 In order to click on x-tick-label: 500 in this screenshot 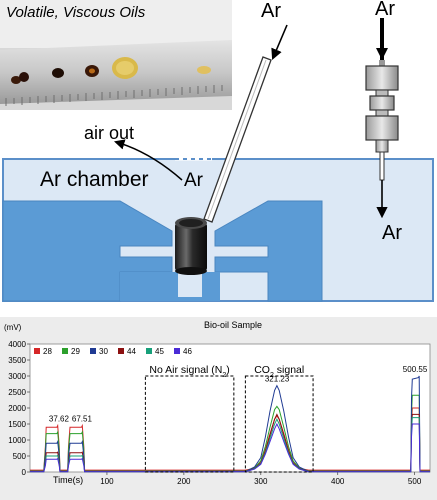, I will do `click(415, 481)`.